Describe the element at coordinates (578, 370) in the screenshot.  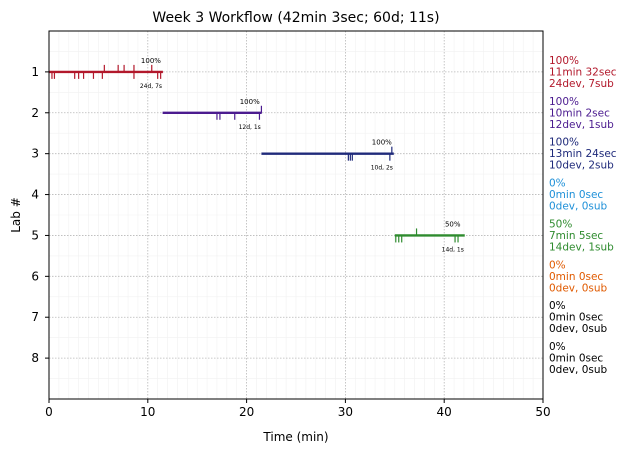
I see `lab-8-summary-line: 0dev, 0sub` at that location.